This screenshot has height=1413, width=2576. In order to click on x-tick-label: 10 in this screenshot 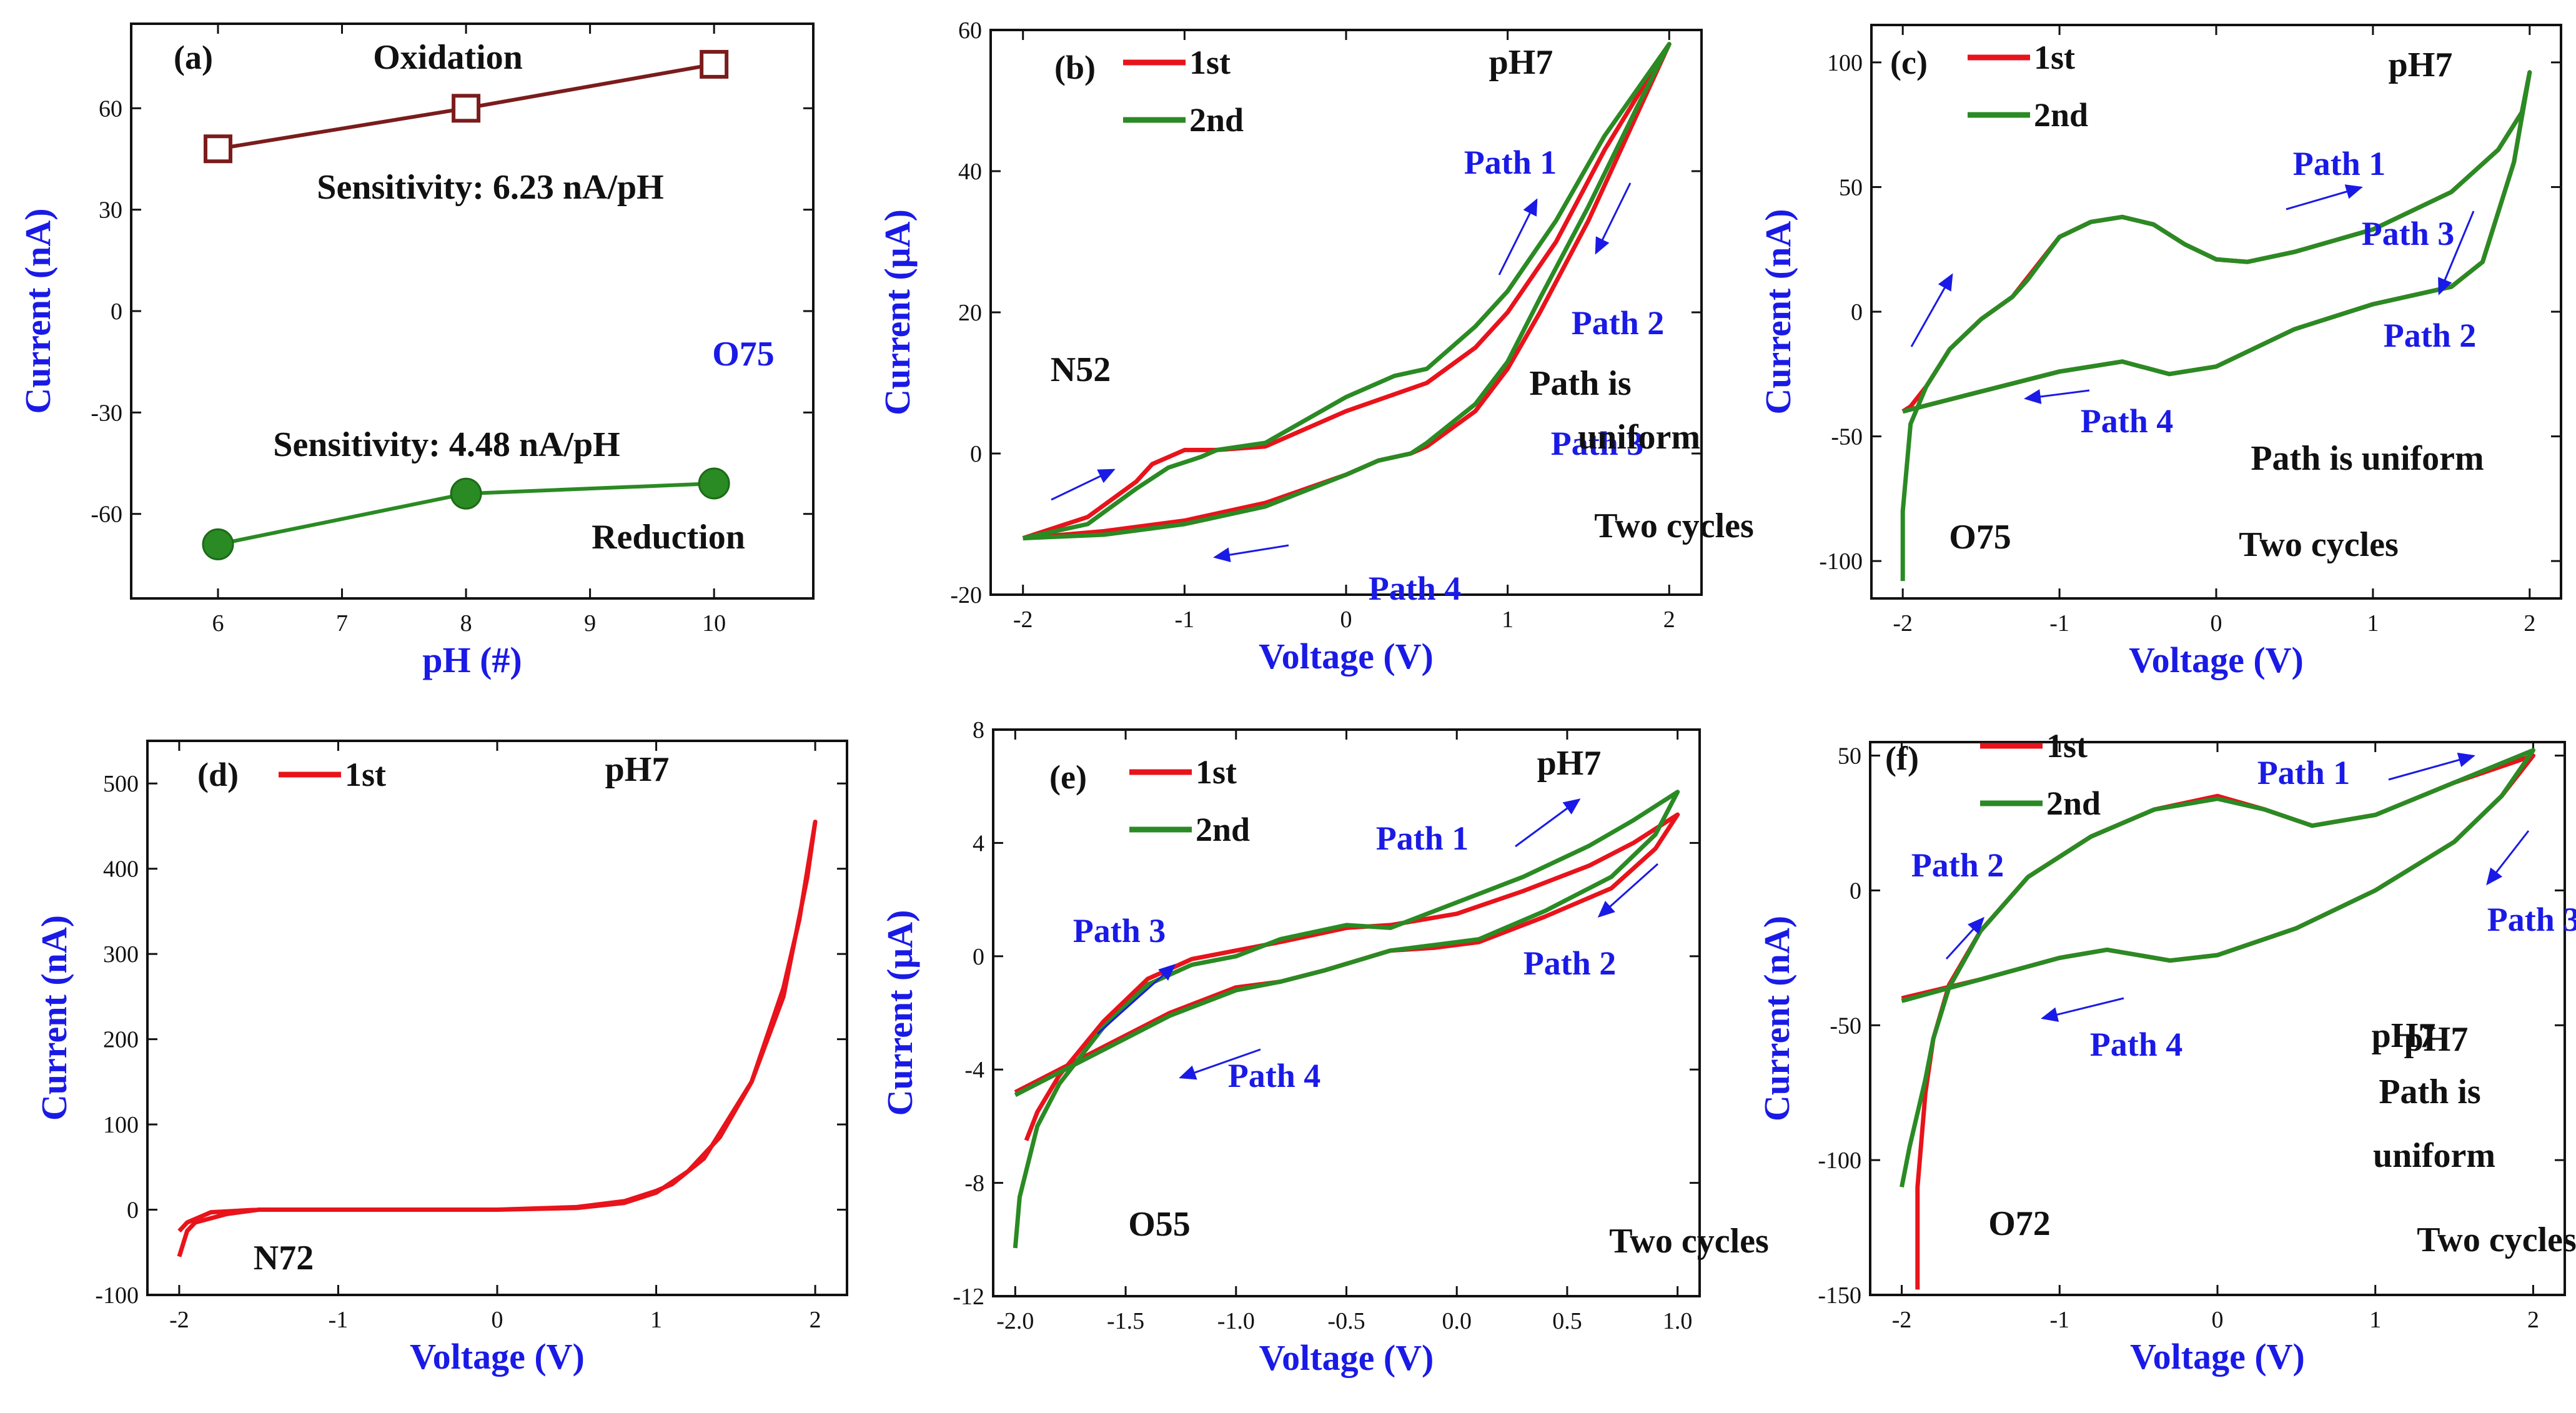, I will do `click(714, 623)`.